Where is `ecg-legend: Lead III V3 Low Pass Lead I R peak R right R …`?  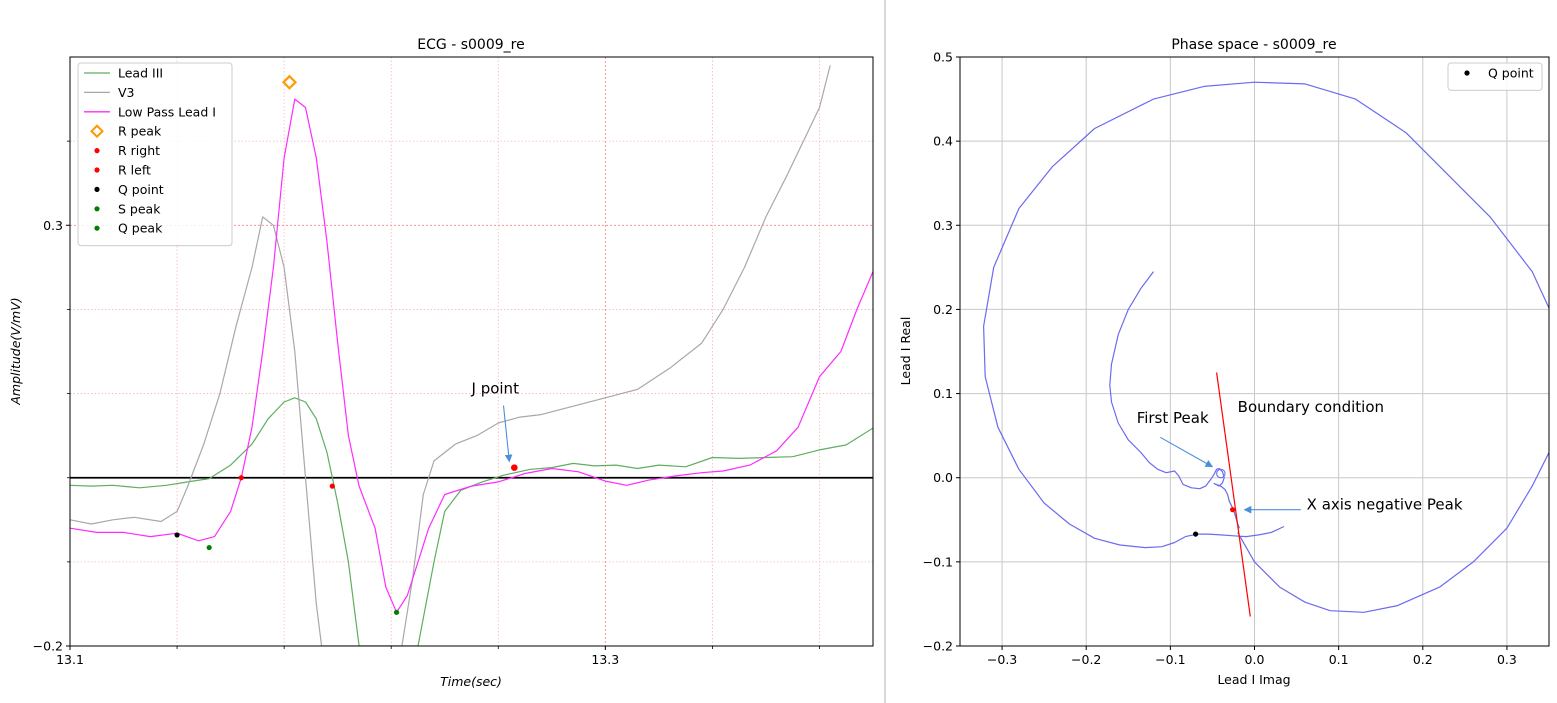 ecg-legend: Lead III V3 Low Pass Lead I R peak R right R … is located at coordinates (155, 154).